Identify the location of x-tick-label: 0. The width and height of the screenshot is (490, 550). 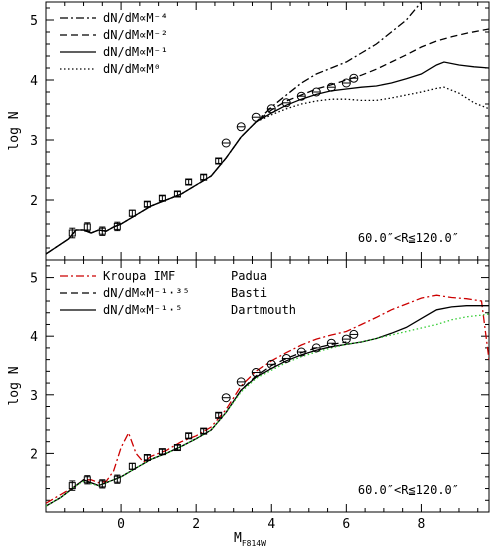
(121, 524).